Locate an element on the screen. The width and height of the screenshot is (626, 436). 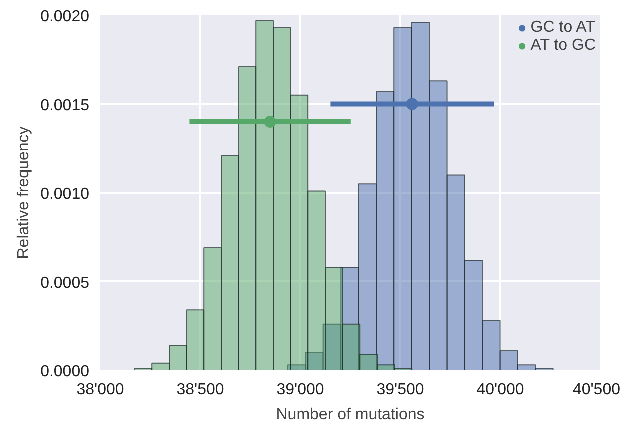
x-tick-label: 39'000 is located at coordinates (300, 390).